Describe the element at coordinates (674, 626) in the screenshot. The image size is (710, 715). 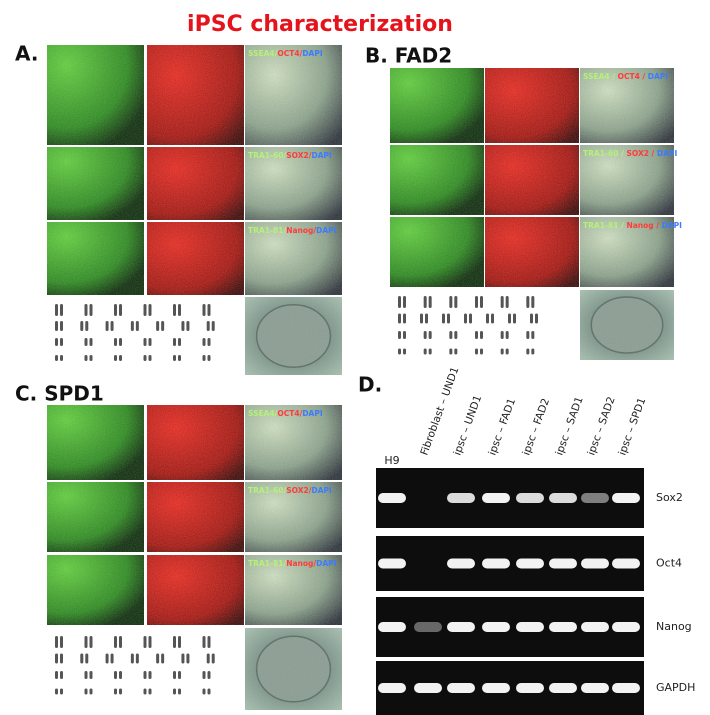
I see `gene-label: Nanog` at that location.